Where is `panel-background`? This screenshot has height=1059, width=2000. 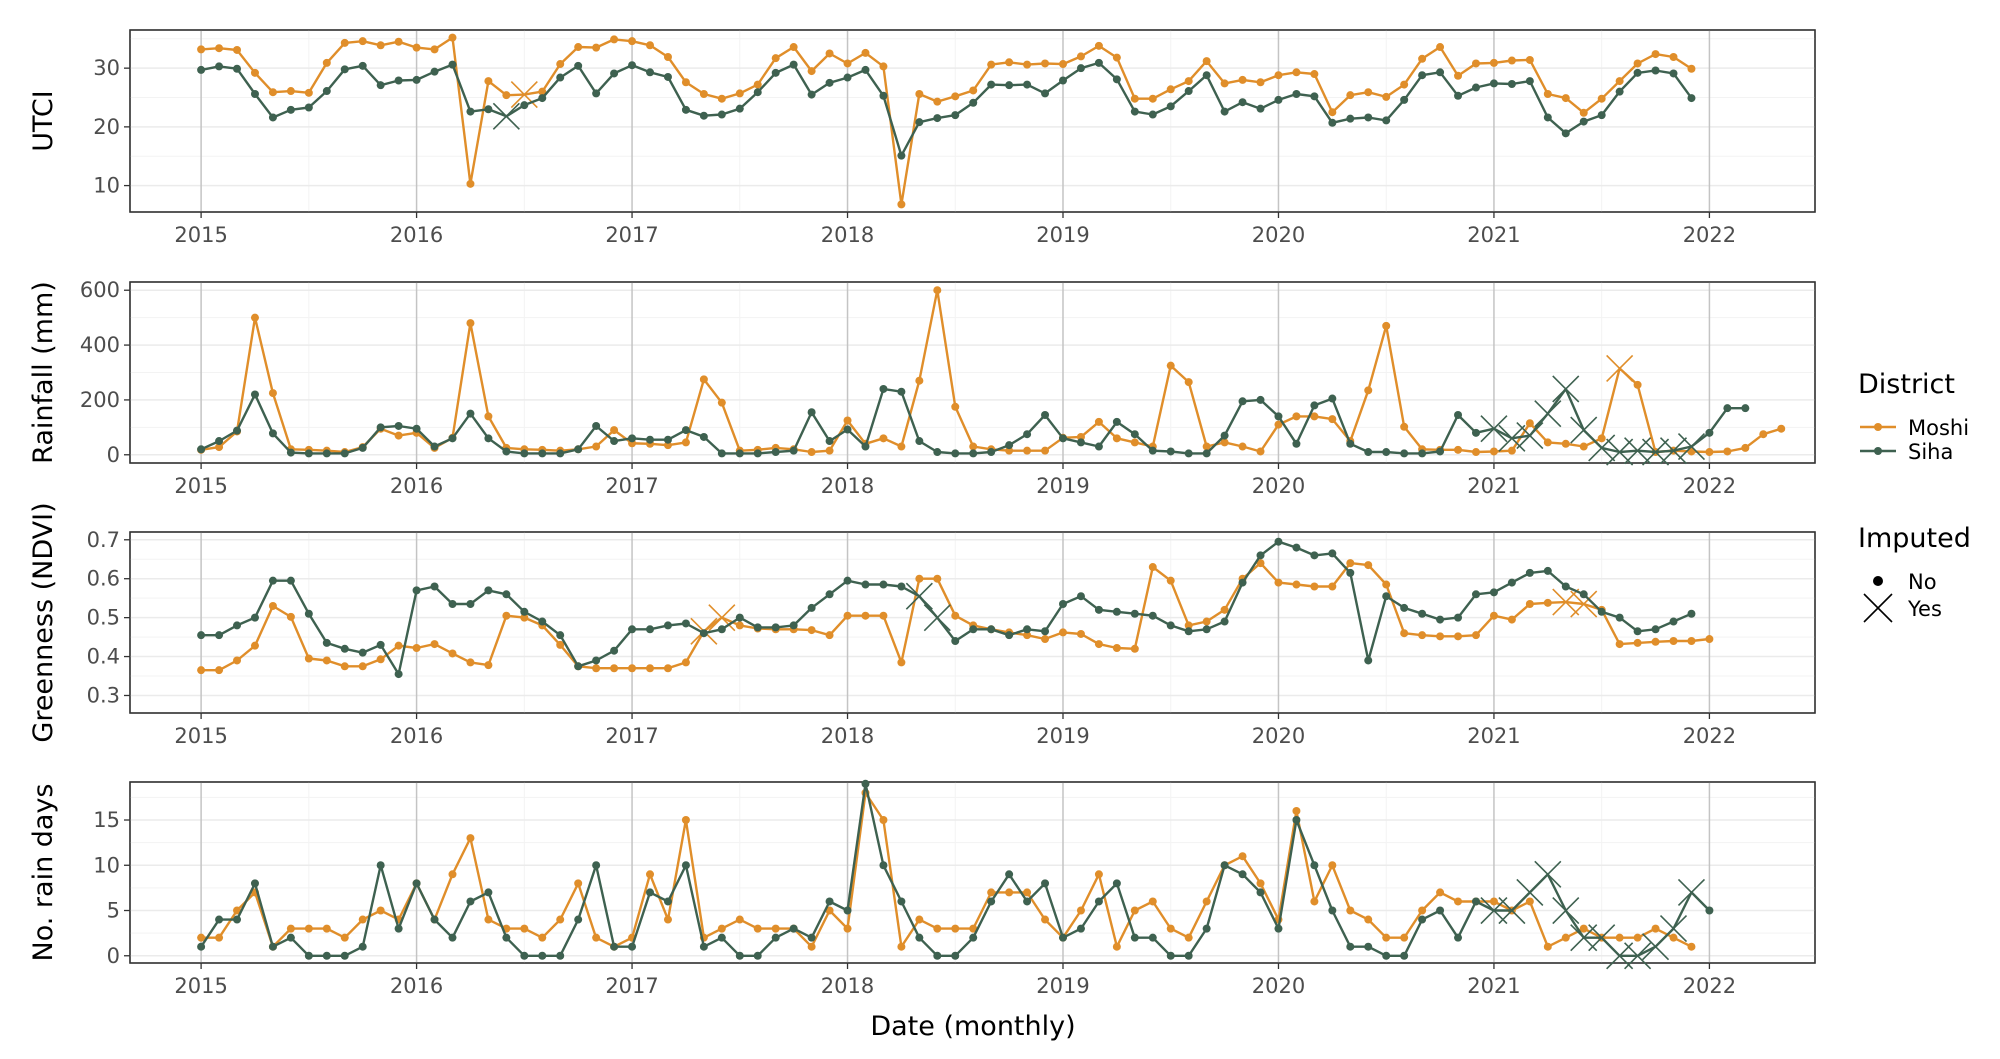 panel-background is located at coordinates (972, 121).